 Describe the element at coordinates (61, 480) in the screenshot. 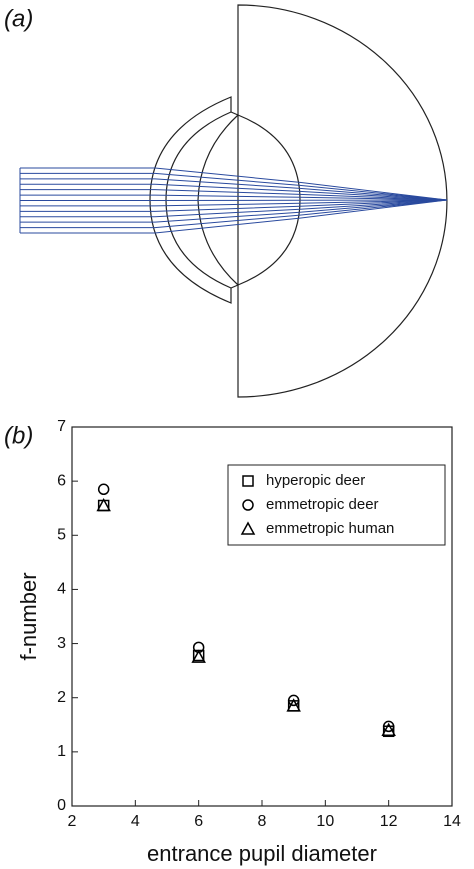

I see `y-tick-label: 6` at that location.